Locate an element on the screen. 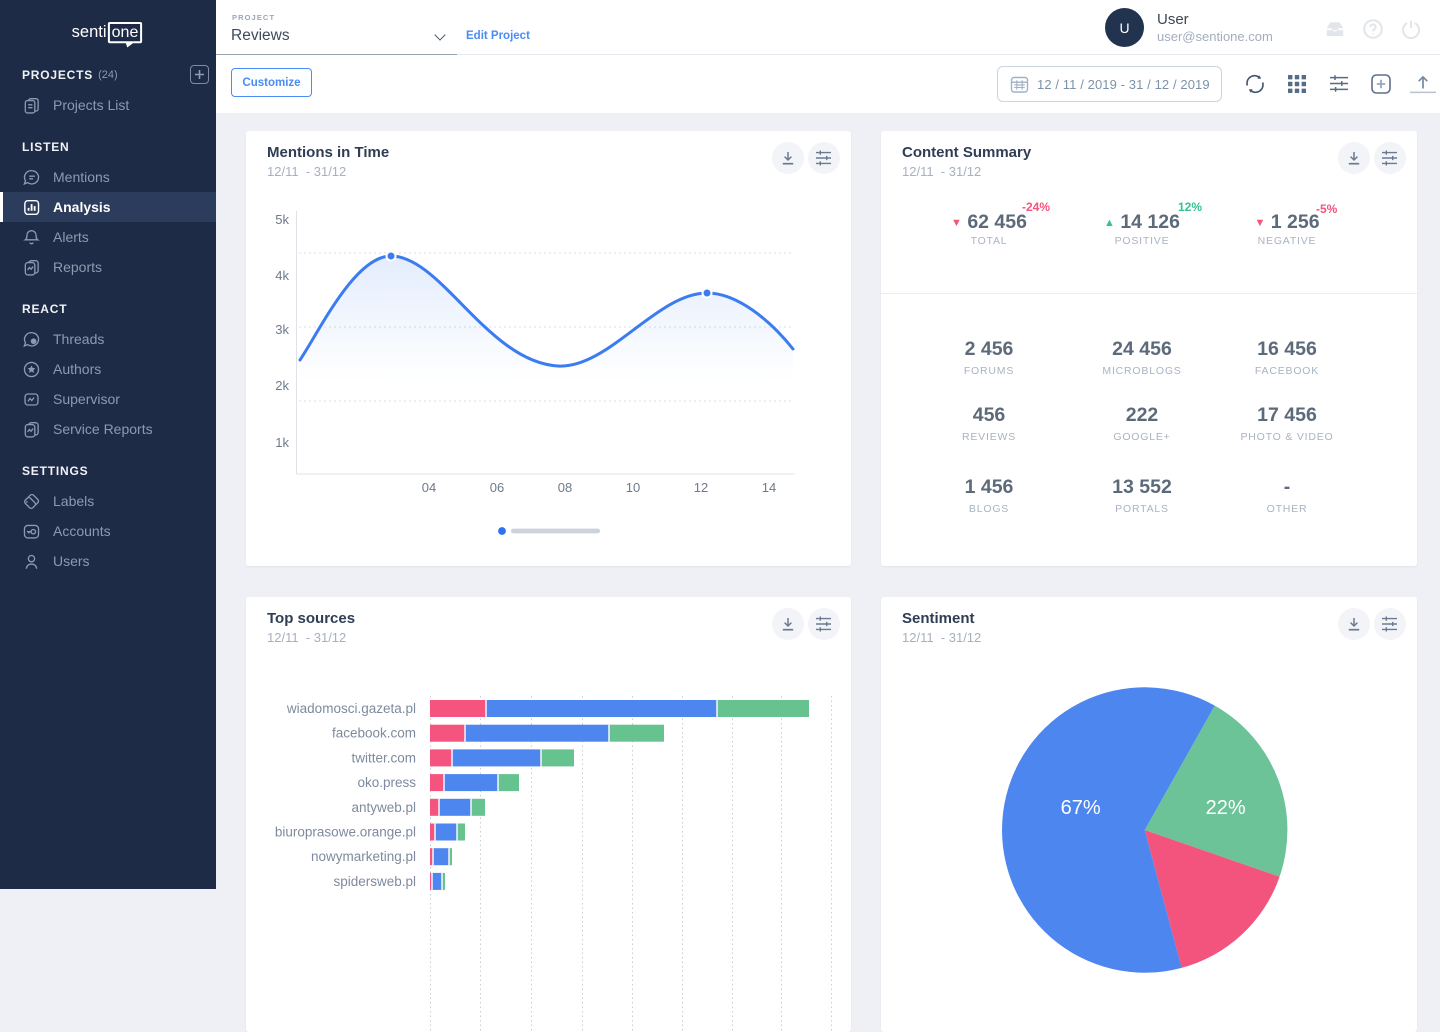  svg-text: 4k is located at coordinates (282, 275).